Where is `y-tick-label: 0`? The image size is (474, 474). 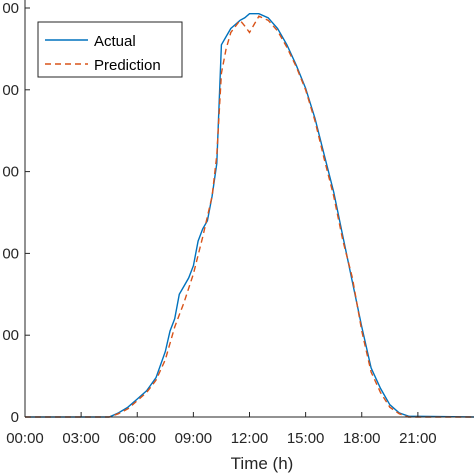 y-tick-label: 0 is located at coordinates (15, 417).